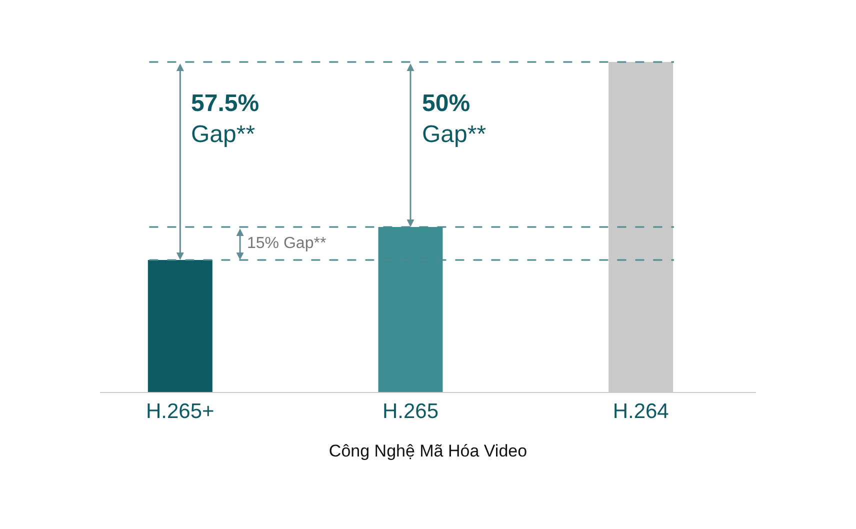 This screenshot has width=856, height=529. What do you see at coordinates (225, 119) in the screenshot?
I see `annotation: 57.5% Gap**` at bounding box center [225, 119].